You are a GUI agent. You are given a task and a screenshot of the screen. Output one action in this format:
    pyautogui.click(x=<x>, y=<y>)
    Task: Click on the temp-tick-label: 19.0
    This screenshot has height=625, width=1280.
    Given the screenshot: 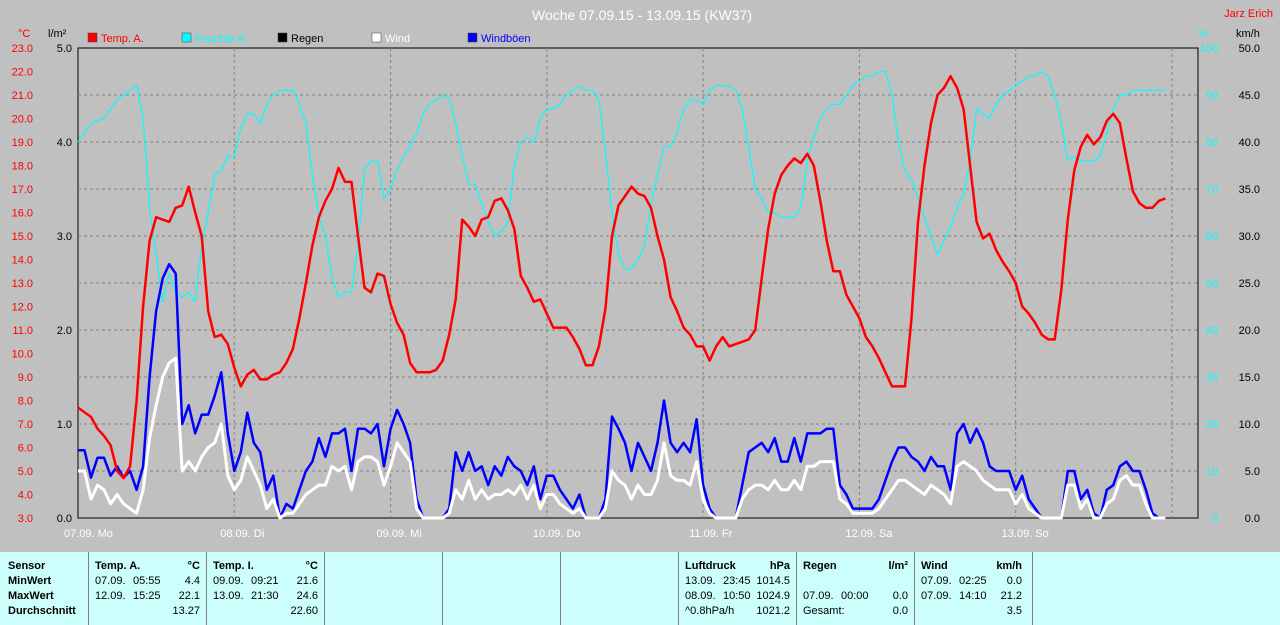 What is the action you would take?
    pyautogui.click(x=22, y=143)
    